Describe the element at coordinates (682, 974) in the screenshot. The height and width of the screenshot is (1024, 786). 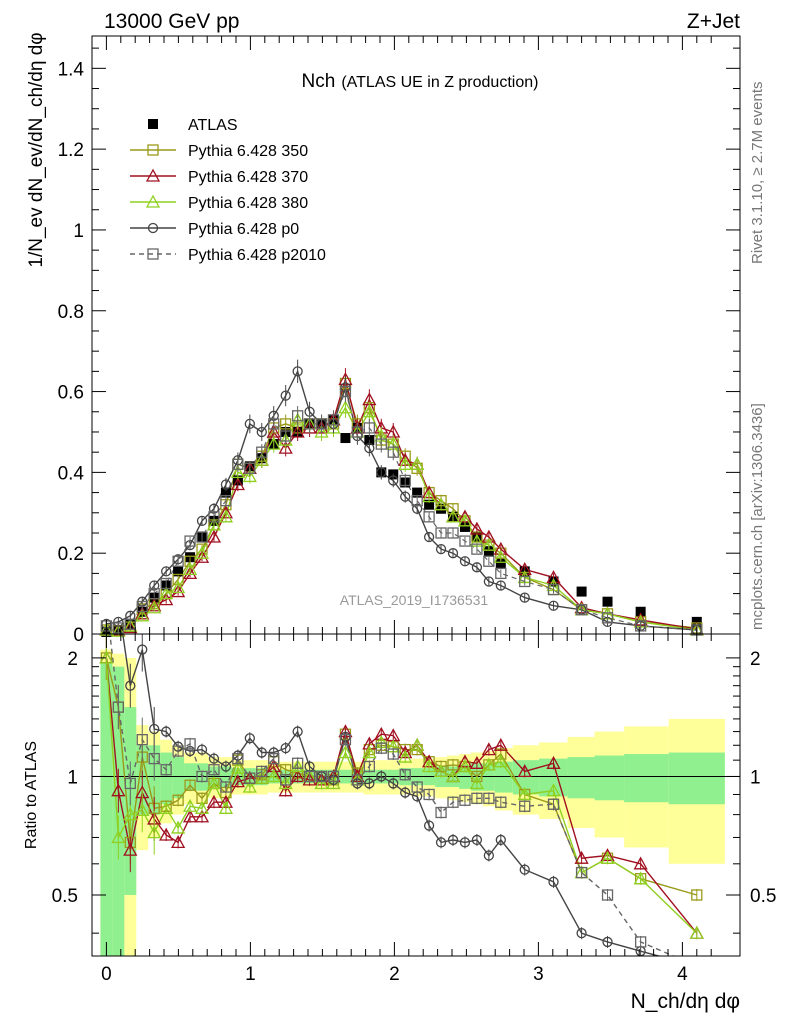
I see `x-tick-label: 4` at that location.